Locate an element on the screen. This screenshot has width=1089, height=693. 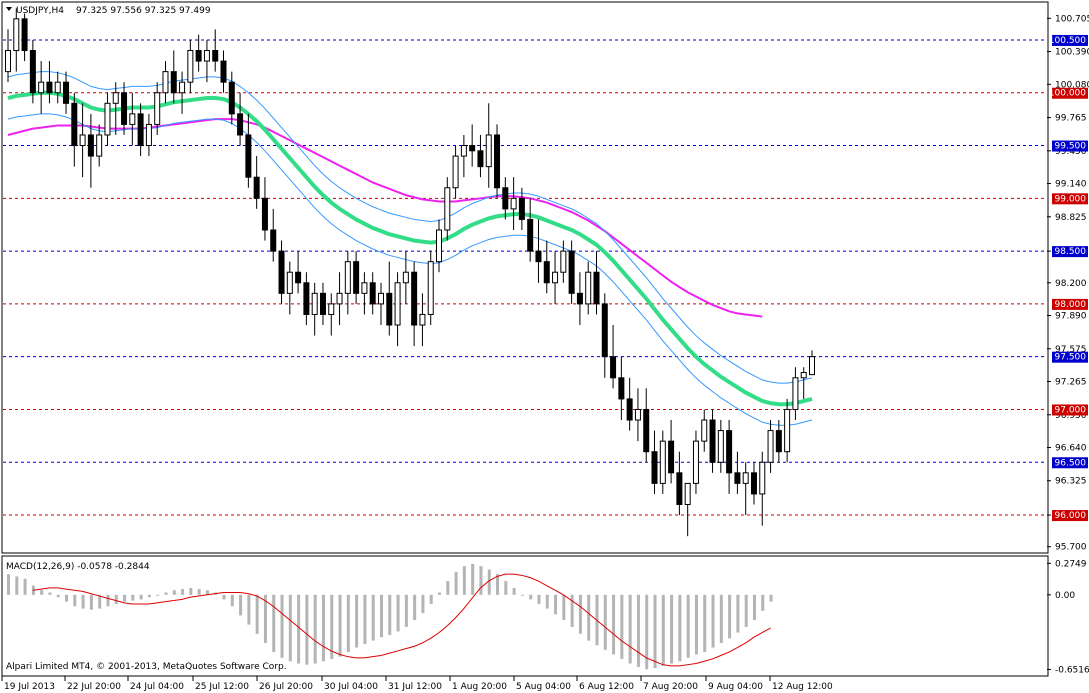
level-price-label: 98.000 is located at coordinates (1071, 305).